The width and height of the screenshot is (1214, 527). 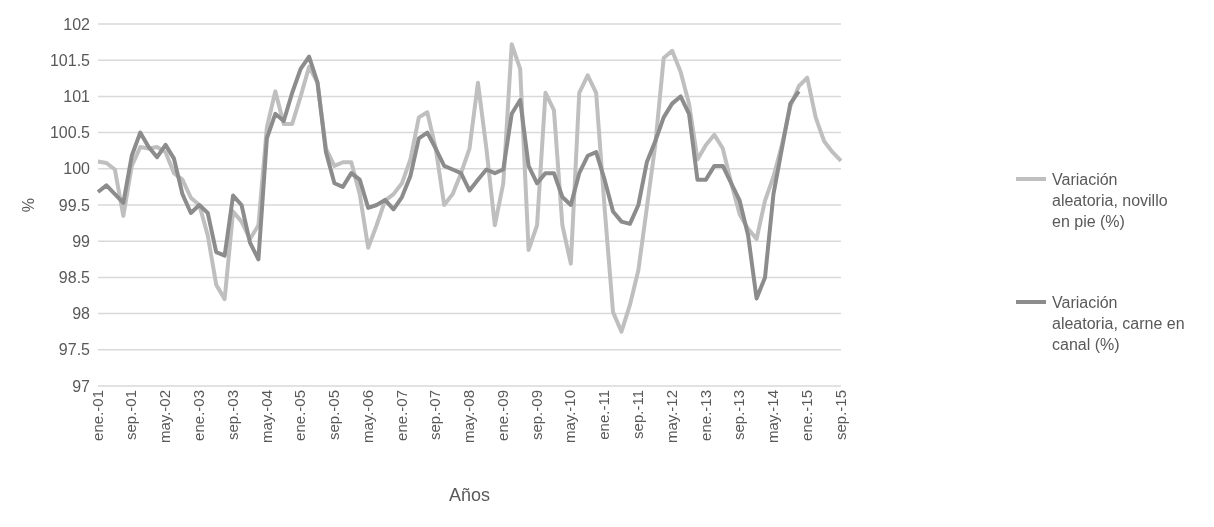 What do you see at coordinates (77, 97) in the screenshot?
I see `y-tick-label: 101` at bounding box center [77, 97].